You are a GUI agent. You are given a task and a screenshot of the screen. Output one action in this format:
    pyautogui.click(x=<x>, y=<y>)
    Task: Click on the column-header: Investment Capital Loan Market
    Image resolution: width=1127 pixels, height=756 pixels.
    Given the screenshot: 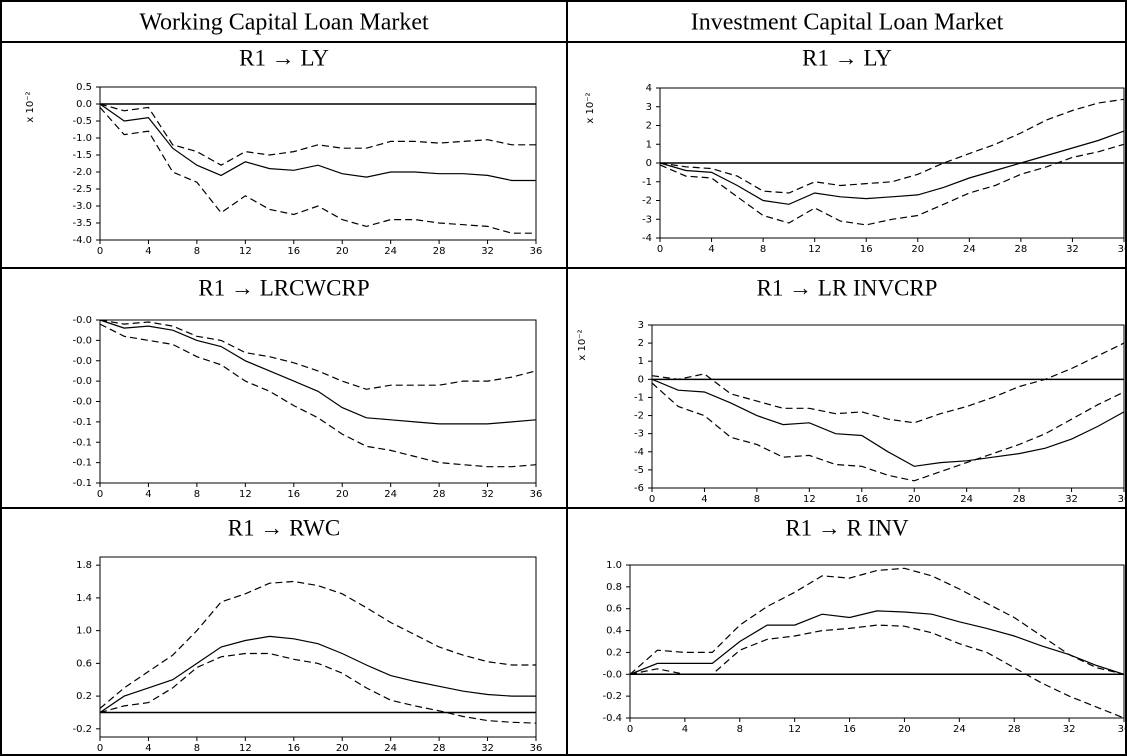 What is the action you would take?
    pyautogui.click(x=847, y=23)
    